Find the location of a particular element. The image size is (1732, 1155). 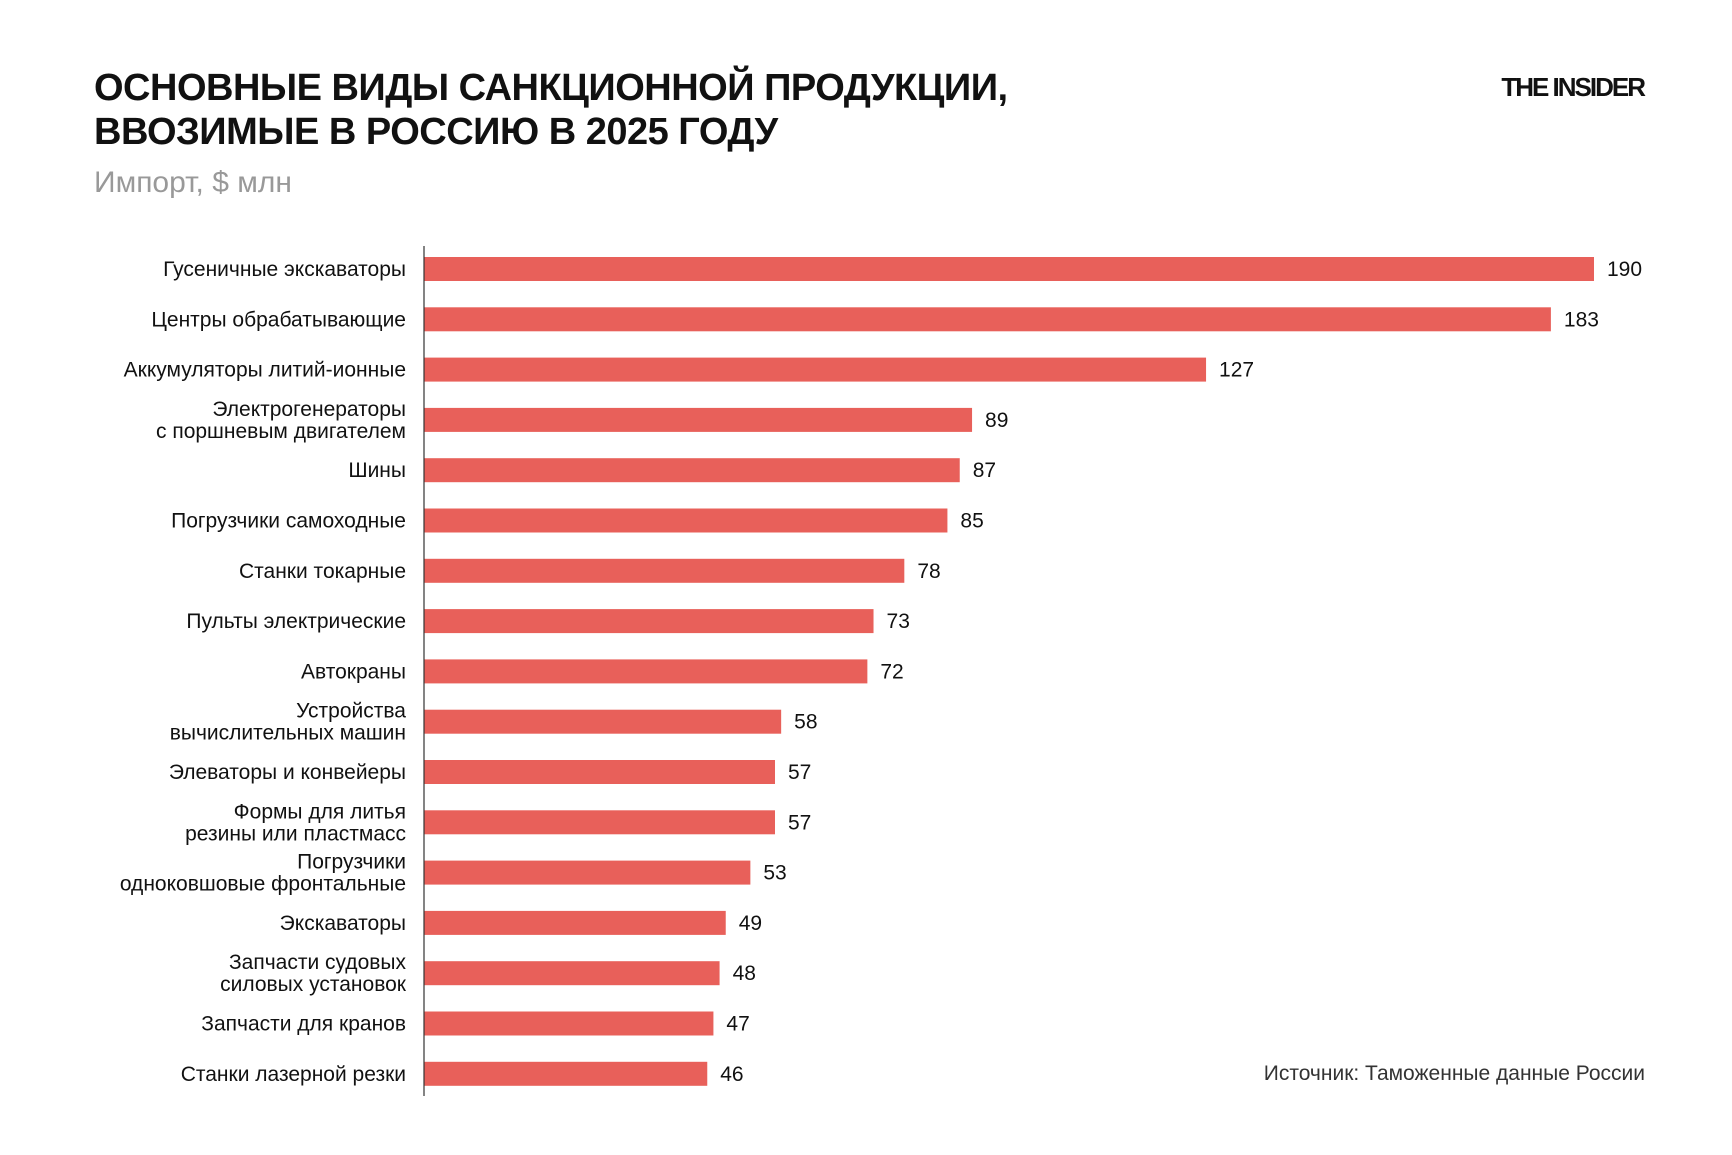

data-label: 85 is located at coordinates (971, 521).